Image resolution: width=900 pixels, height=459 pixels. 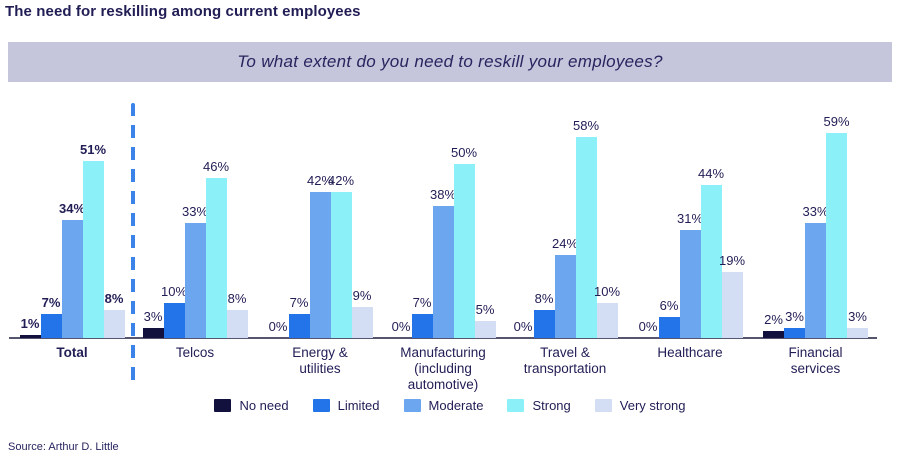 I want to click on legend-item-strong: Strong, so click(x=539, y=405).